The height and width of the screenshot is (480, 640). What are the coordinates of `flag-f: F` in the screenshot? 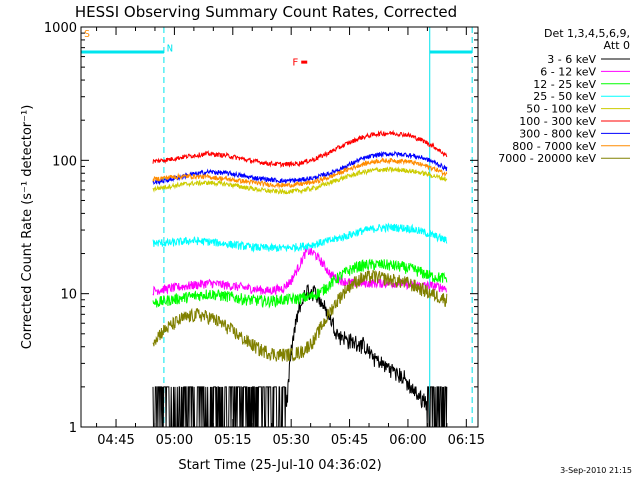 It's located at (295, 63).